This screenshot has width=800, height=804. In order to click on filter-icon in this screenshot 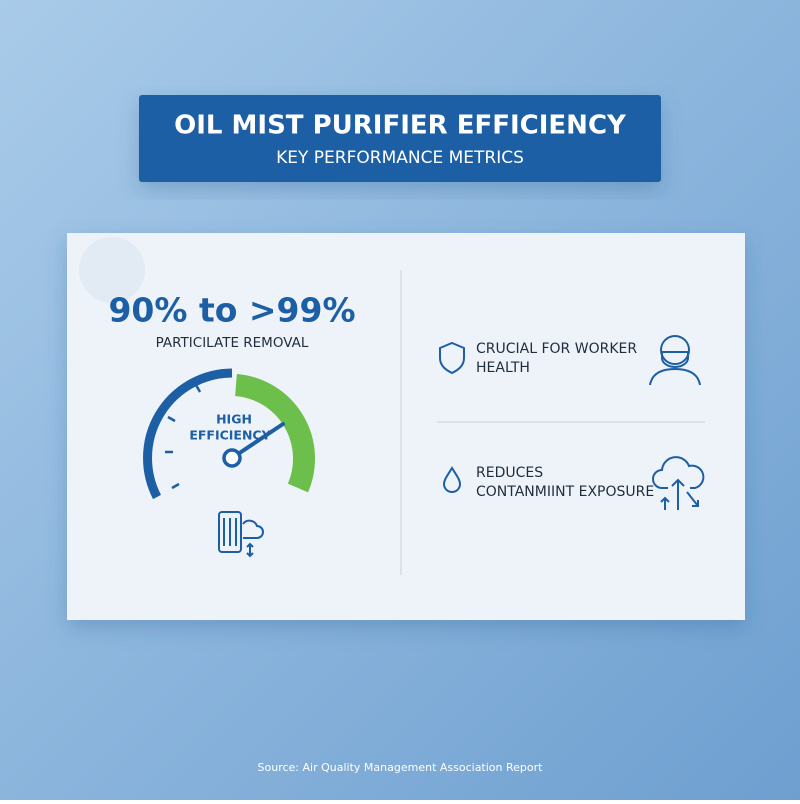, I will do `click(241, 534)`.